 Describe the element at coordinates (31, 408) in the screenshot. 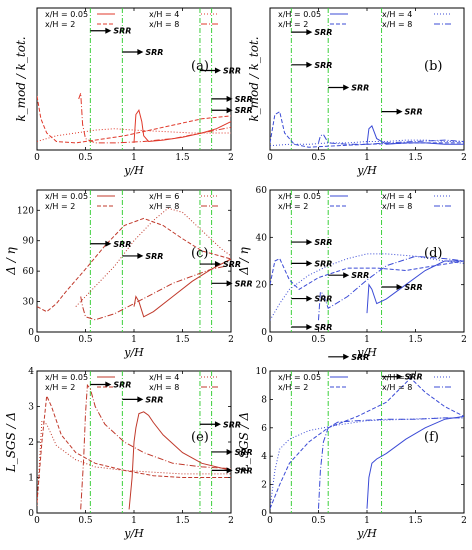

I see `y-tick-label: 3` at that location.